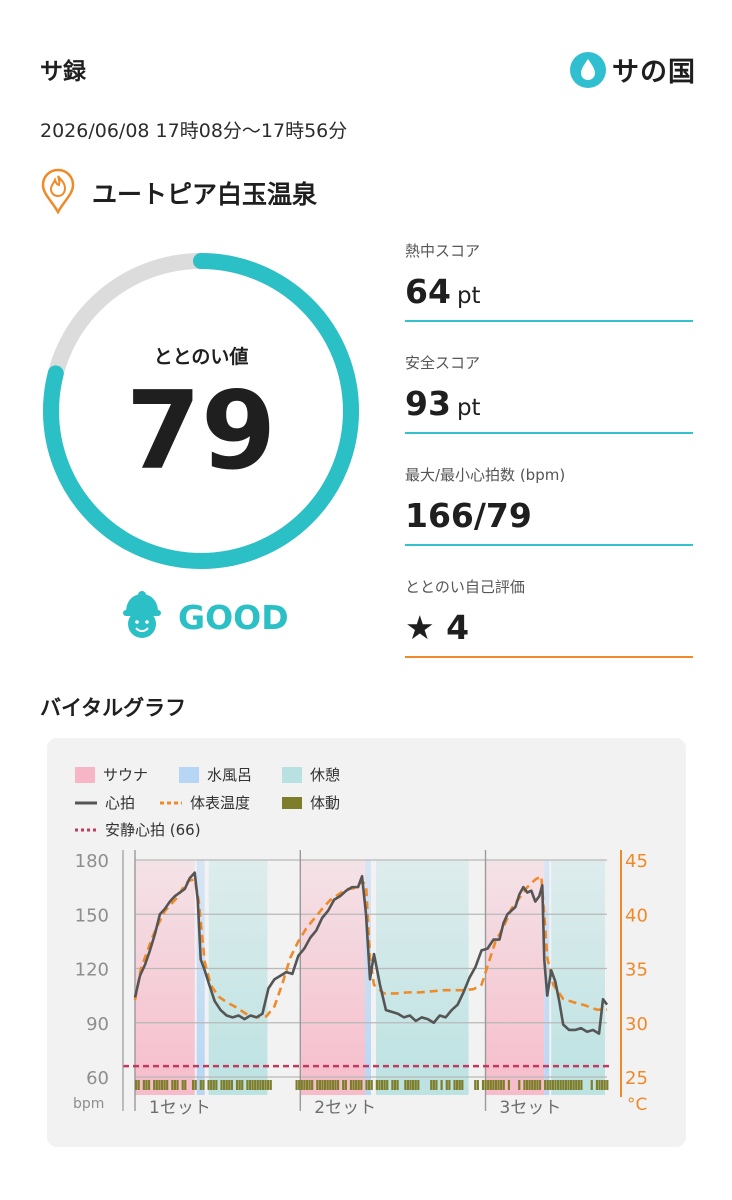 The image size is (732, 1200). I want to click on water-drop-icon, so click(588, 69).